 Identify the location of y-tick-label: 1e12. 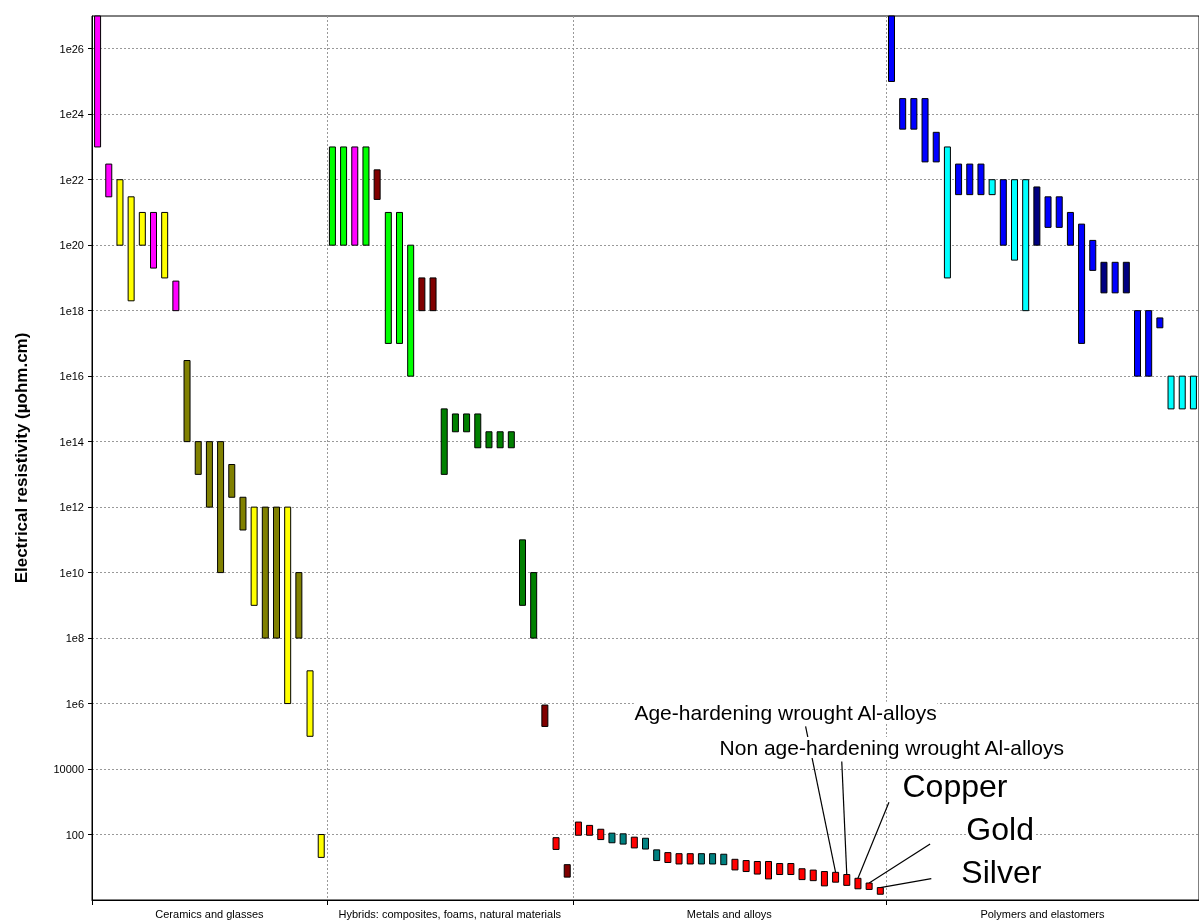
(71, 507).